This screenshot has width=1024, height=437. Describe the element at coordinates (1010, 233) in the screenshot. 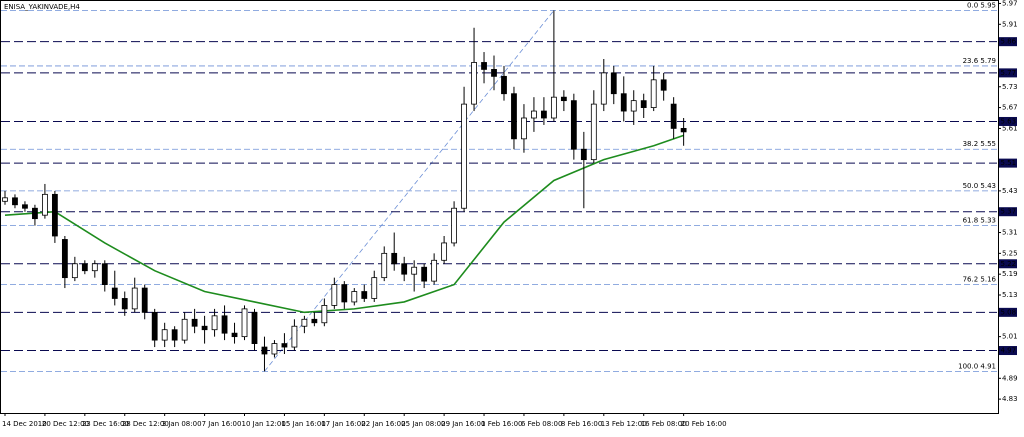

I see `y-tick-label: 5.31` at that location.